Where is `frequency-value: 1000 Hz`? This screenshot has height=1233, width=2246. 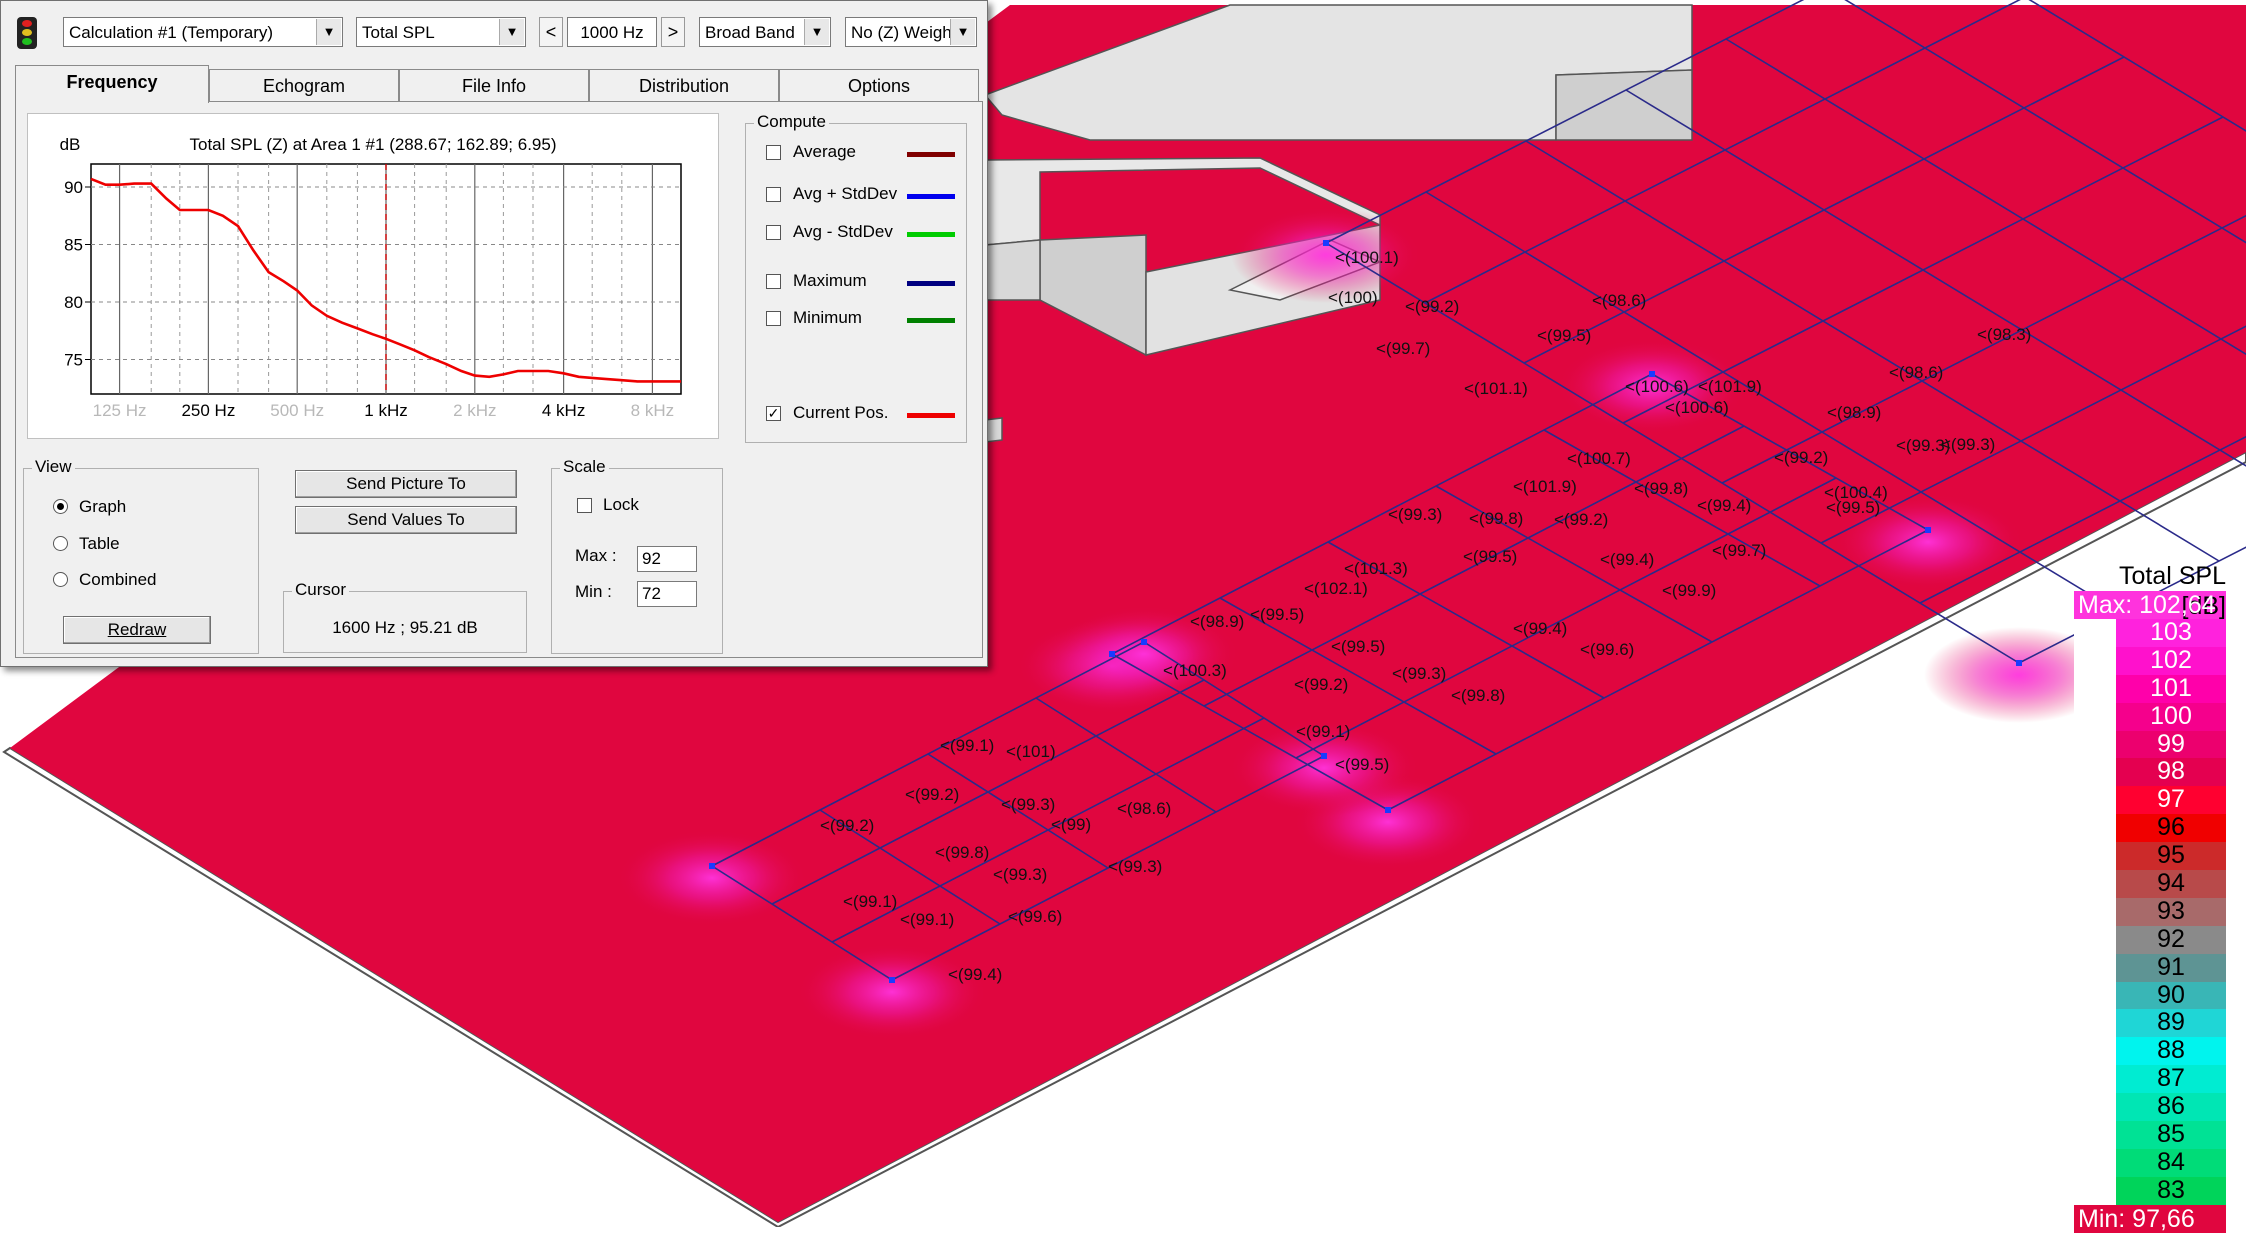 frequency-value: 1000 Hz is located at coordinates (612, 32).